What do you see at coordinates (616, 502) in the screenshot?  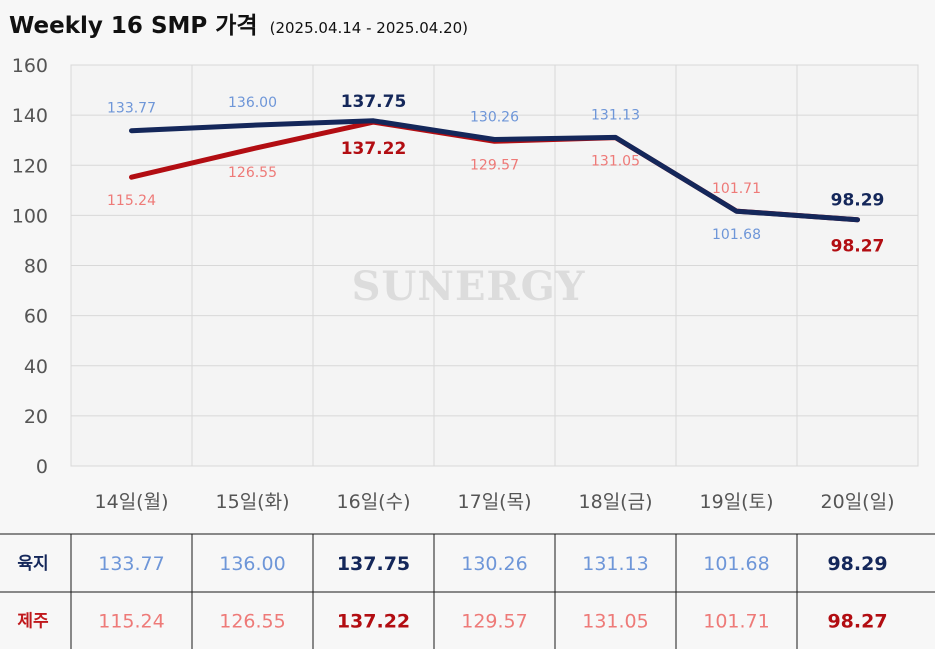 I see `x-tick-label: 18일(금)` at bounding box center [616, 502].